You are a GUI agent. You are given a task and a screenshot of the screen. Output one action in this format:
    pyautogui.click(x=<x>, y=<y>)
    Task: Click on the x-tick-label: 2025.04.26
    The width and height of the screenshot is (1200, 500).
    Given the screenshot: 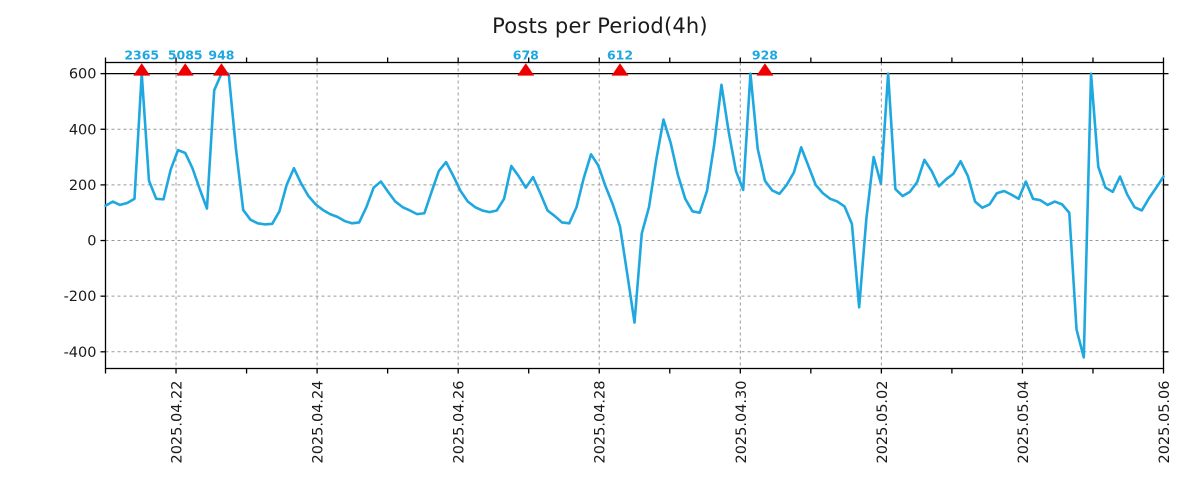 What is the action you would take?
    pyautogui.click(x=460, y=422)
    